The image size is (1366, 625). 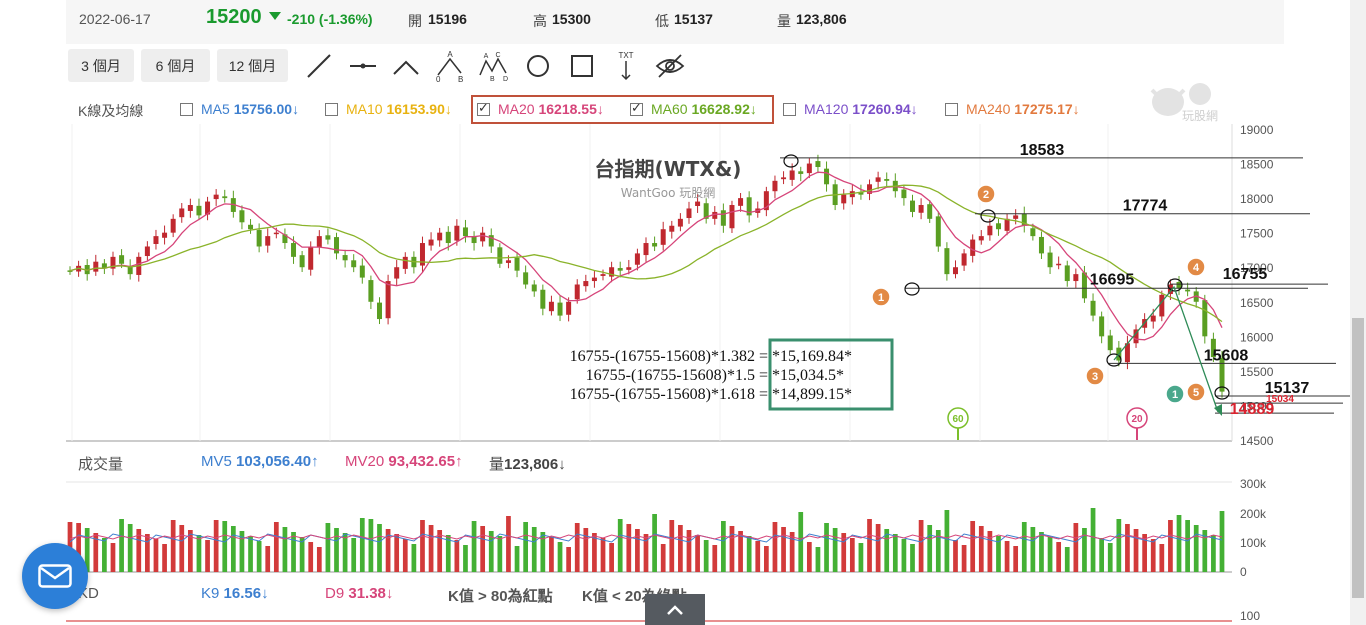 I want to click on wave-marker-label: 3, so click(x=1095, y=377).